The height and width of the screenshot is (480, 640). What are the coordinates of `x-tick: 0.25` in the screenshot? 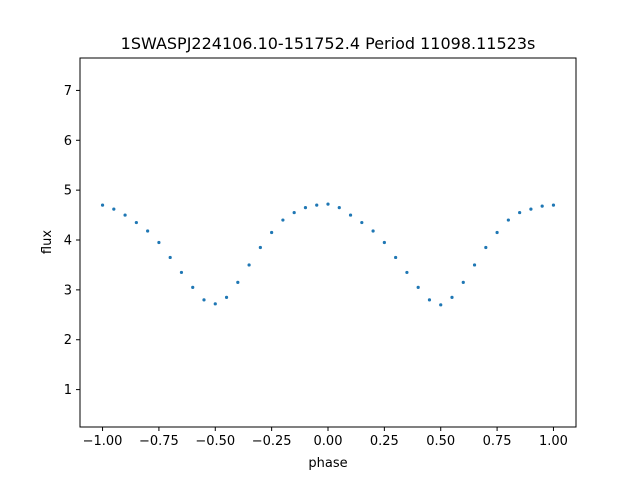 It's located at (384, 438).